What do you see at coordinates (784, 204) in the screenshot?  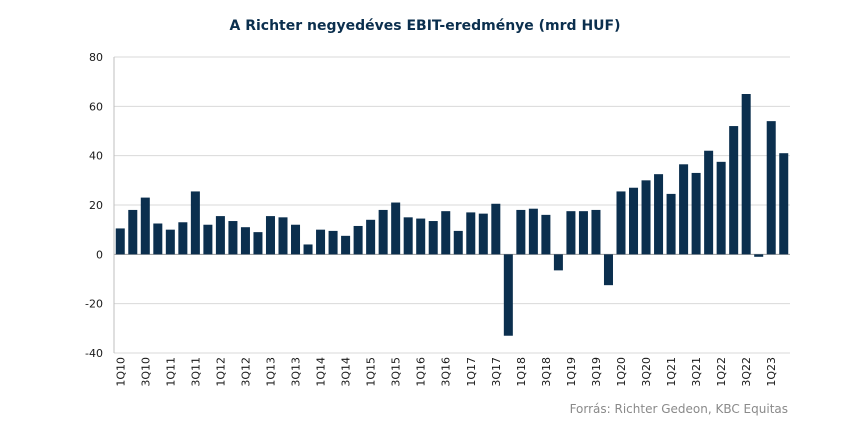 I see `bar-2Q23` at bounding box center [784, 204].